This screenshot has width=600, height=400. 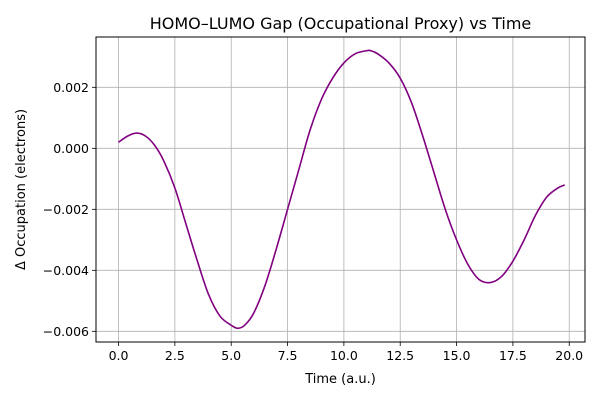 I want to click on x-tick-label: 20.0, so click(x=569, y=355).